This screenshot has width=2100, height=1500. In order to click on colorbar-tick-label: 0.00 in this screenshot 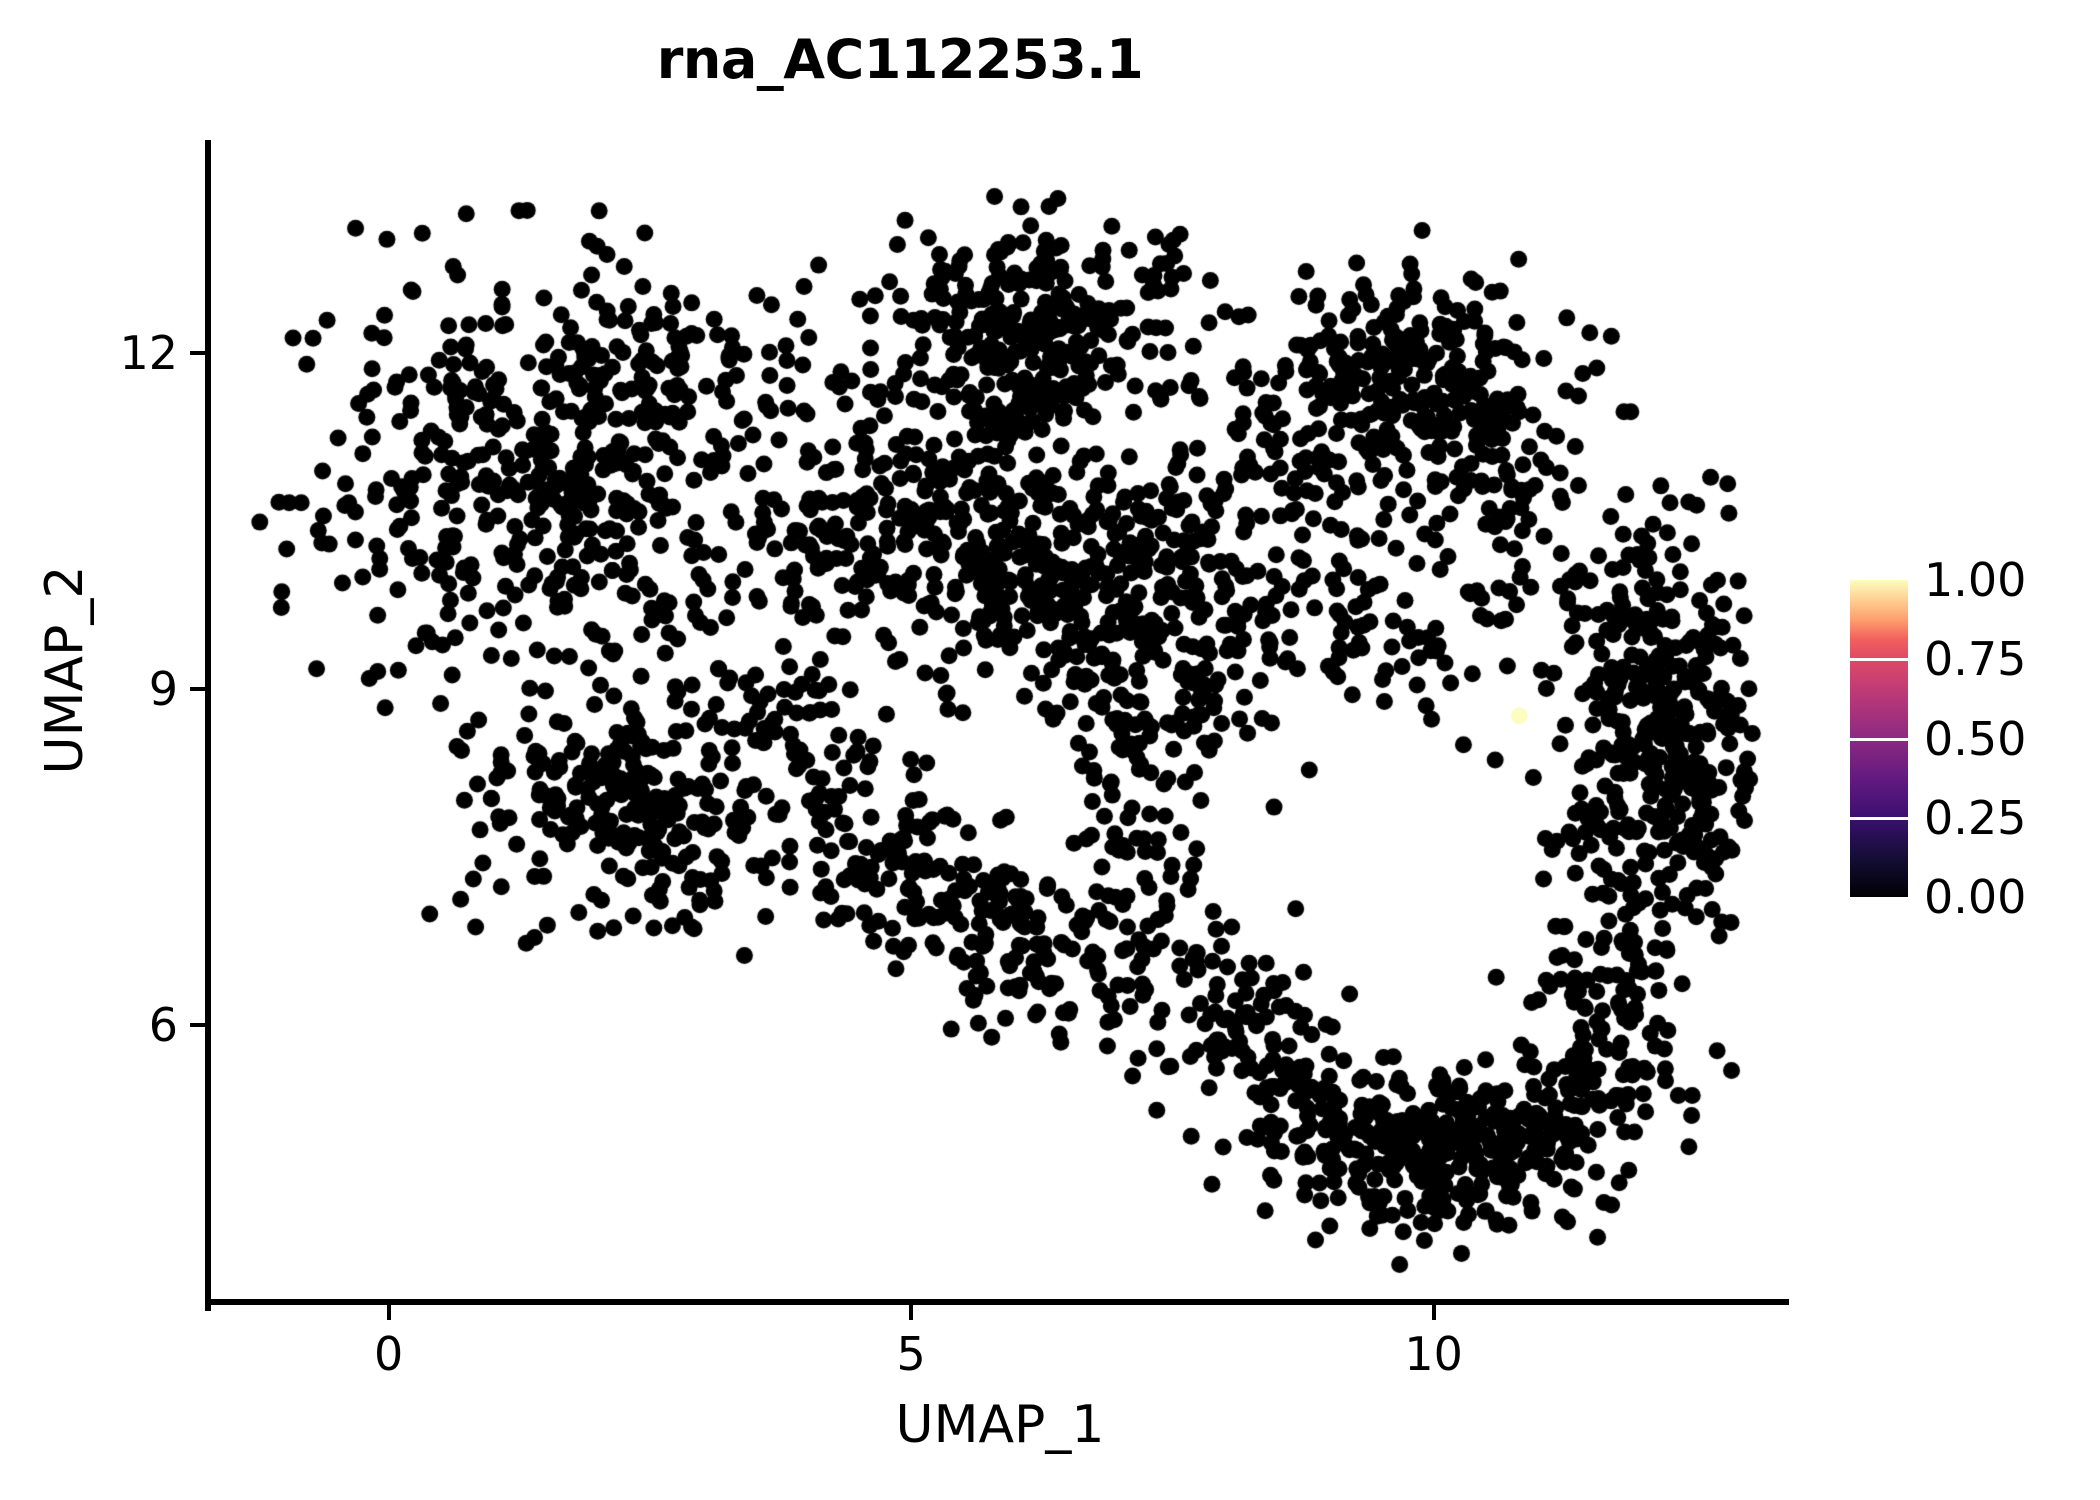, I will do `click(1975, 897)`.